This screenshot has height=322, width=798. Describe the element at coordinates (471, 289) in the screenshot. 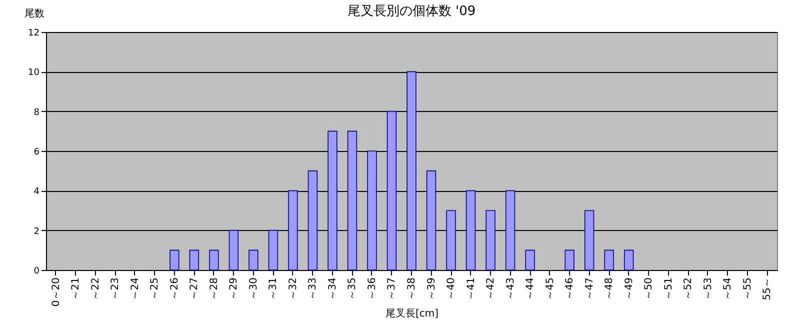

I see `x-tick-label: ～41` at that location.